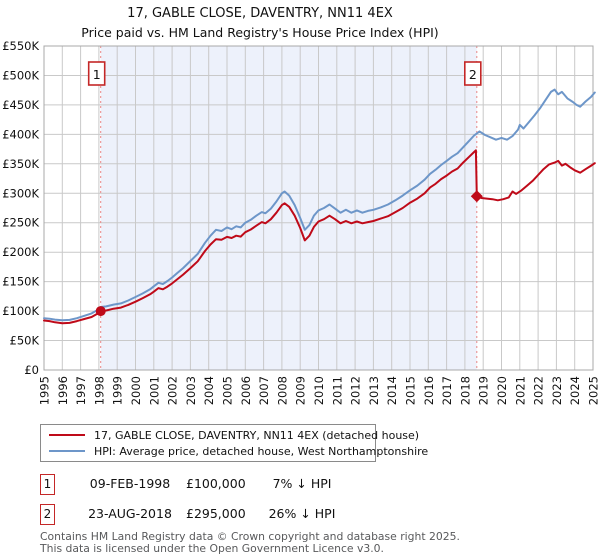  What do you see at coordinates (100, 311) in the screenshot?
I see `sale-1-marker` at bounding box center [100, 311].